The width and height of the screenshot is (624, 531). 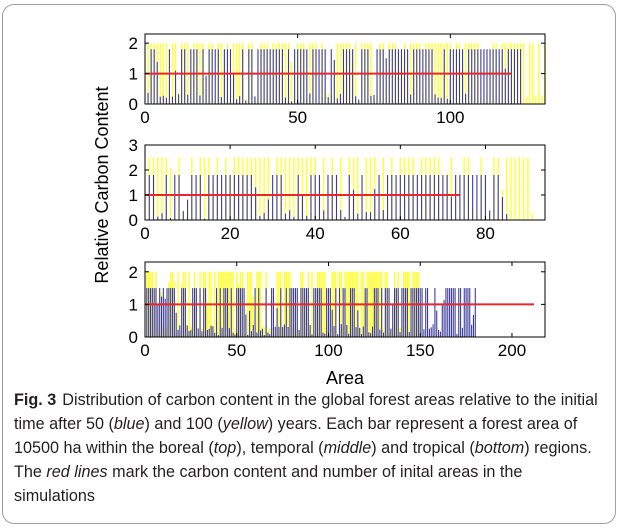 I want to click on caption-part: blue, so click(x=129, y=424).